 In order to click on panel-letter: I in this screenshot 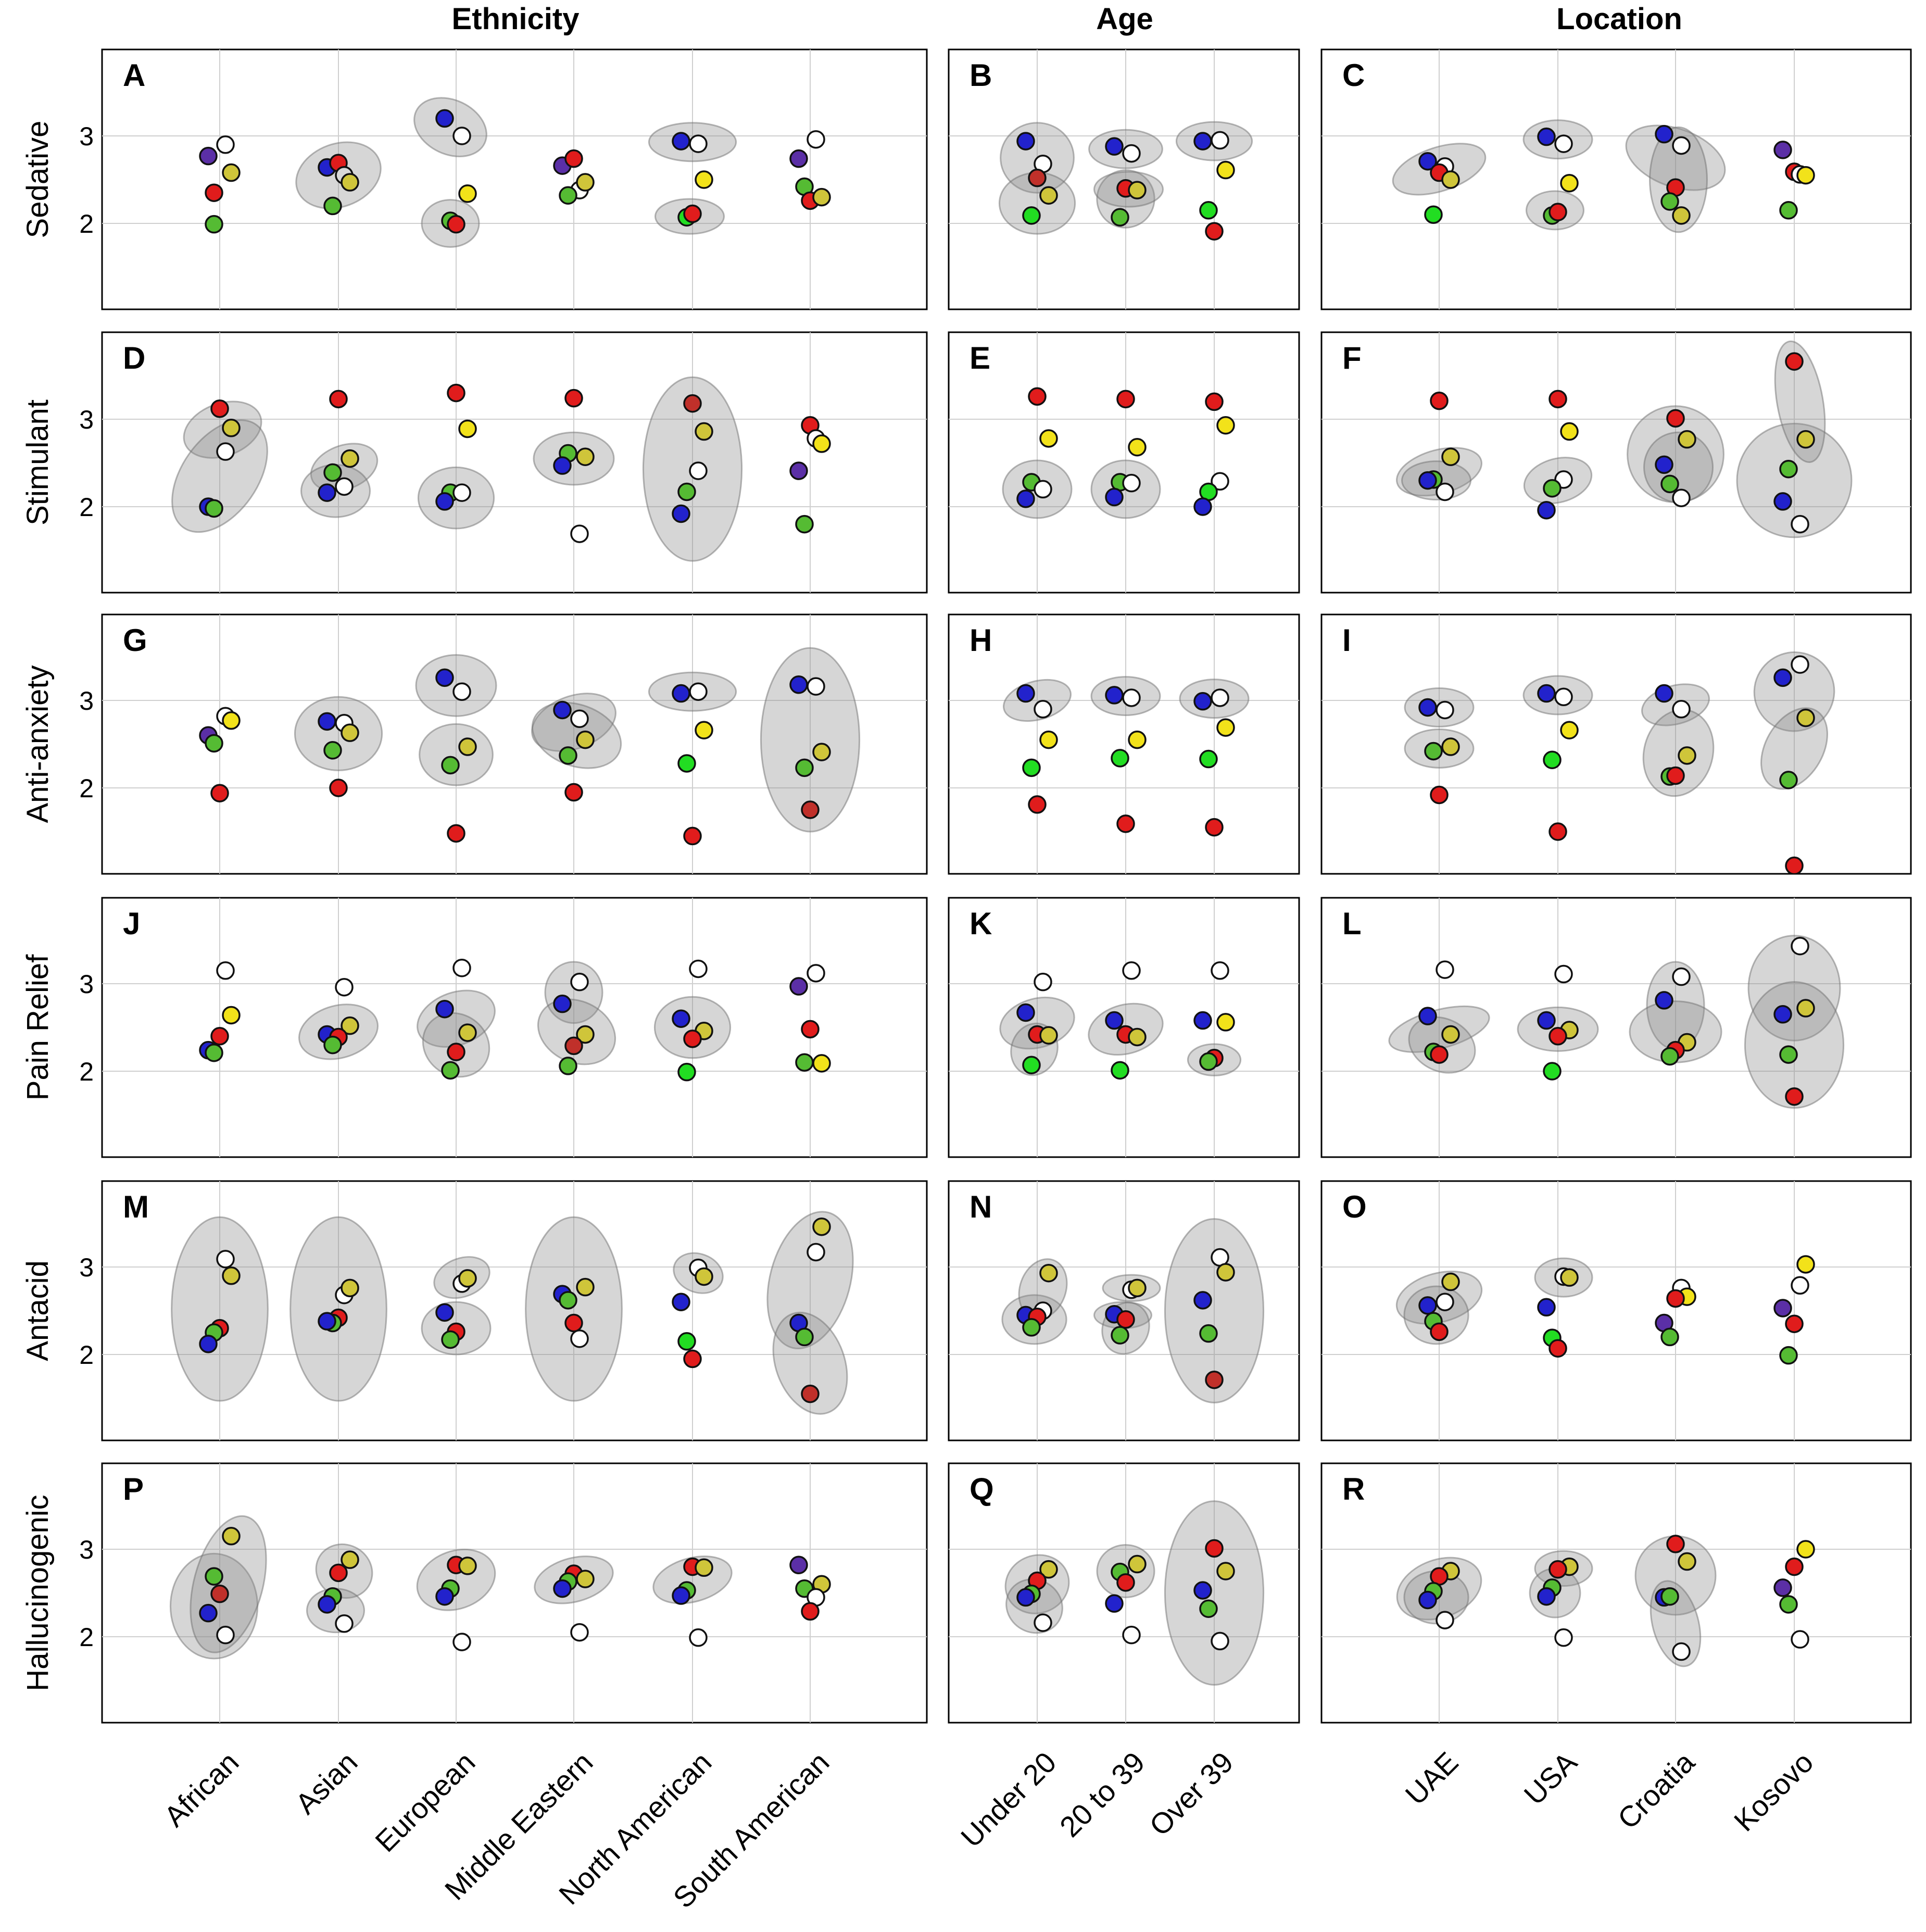, I will do `click(1346, 640)`.